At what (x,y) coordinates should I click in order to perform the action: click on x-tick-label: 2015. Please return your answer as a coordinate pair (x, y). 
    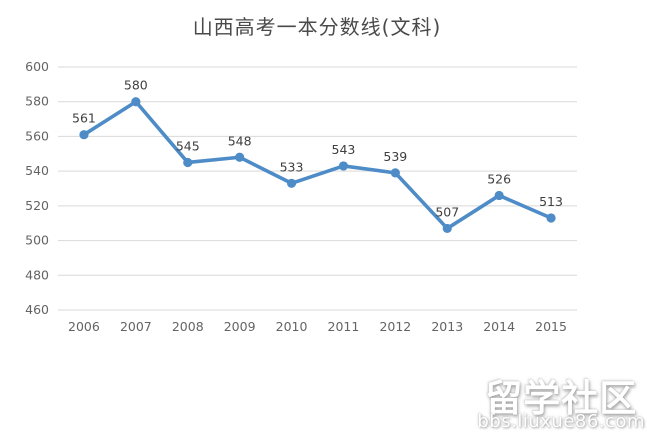
    Looking at the image, I should click on (551, 326).